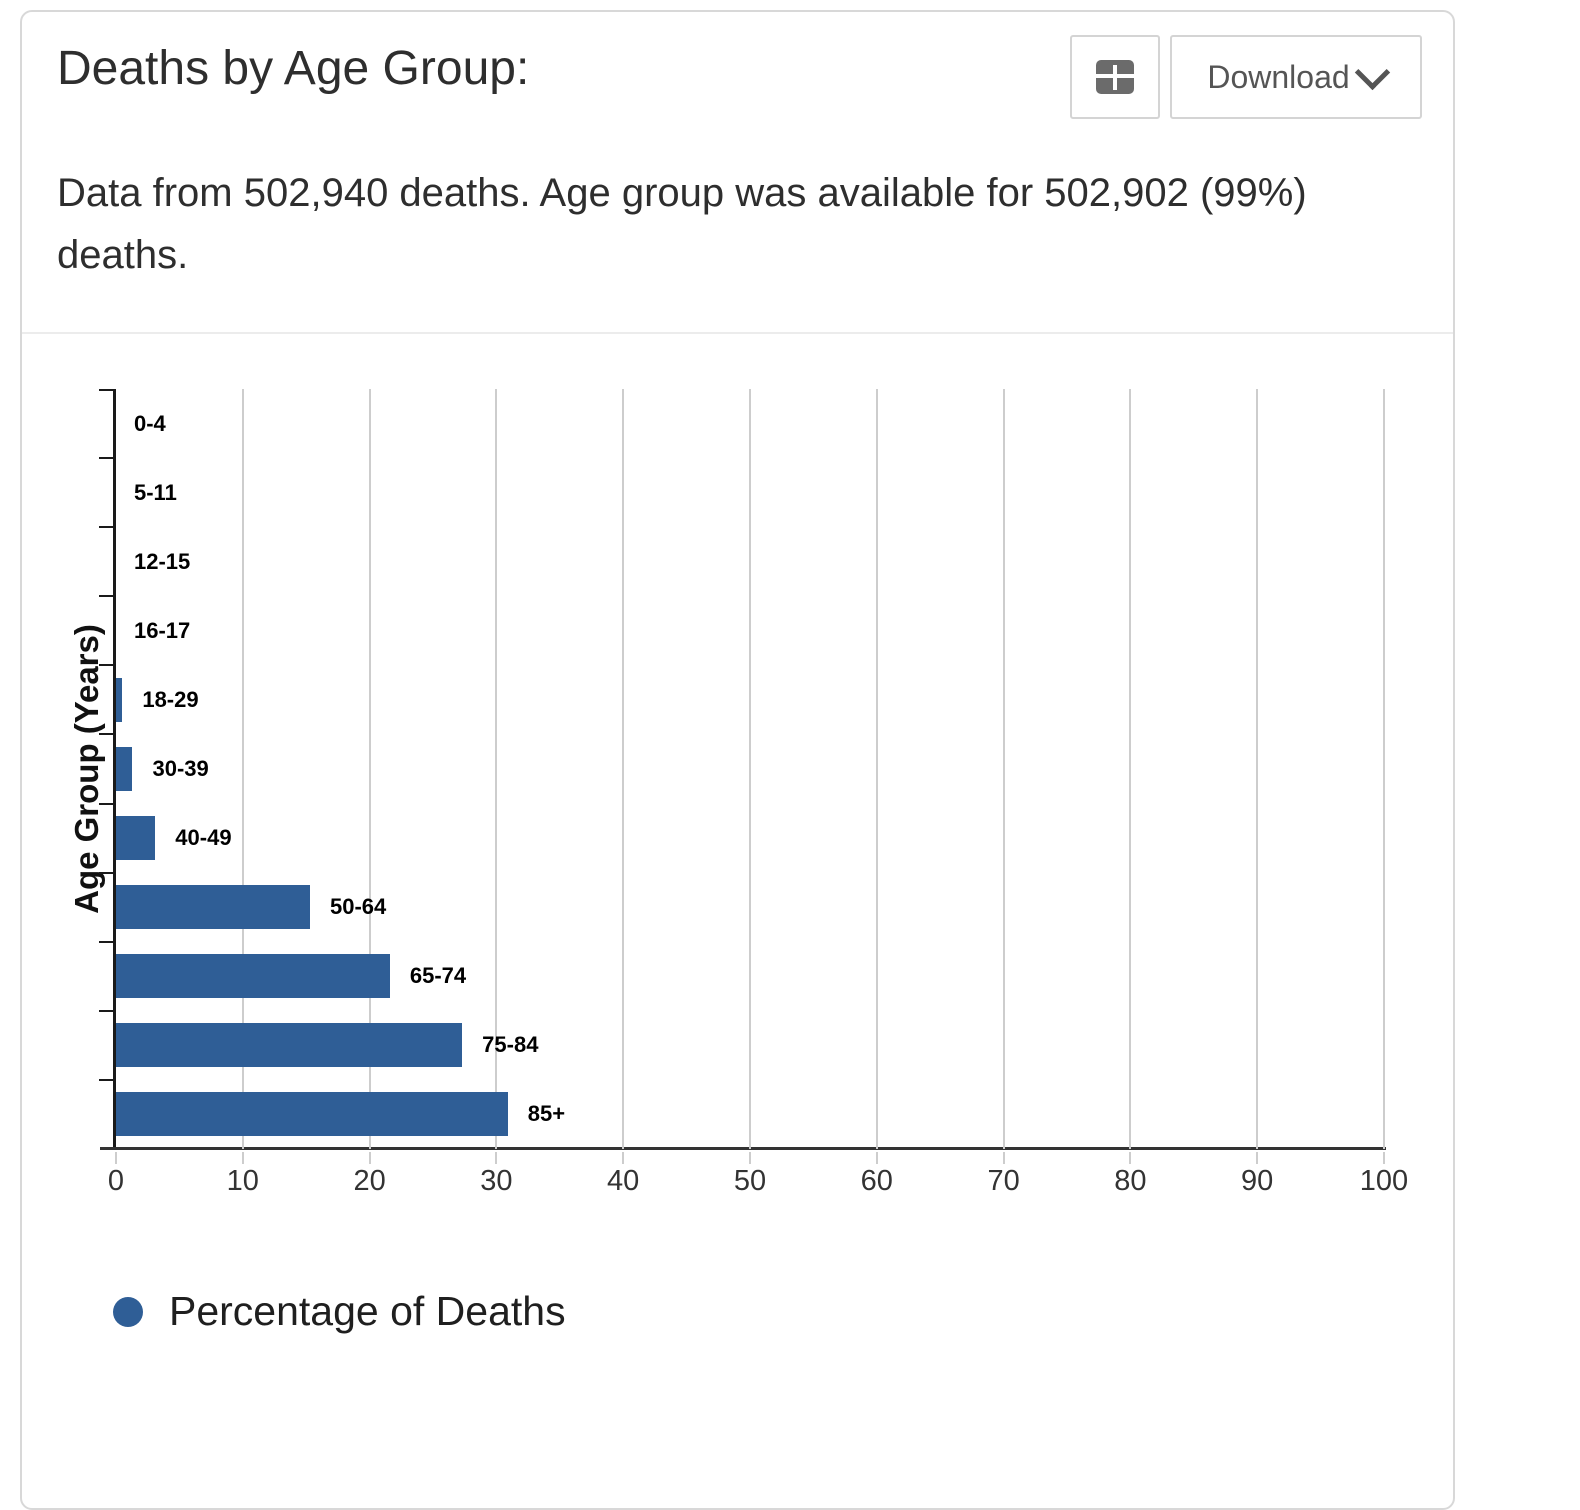 The image size is (1580, 1510). Describe the element at coordinates (737, 333) in the screenshot. I see `header-divider` at that location.